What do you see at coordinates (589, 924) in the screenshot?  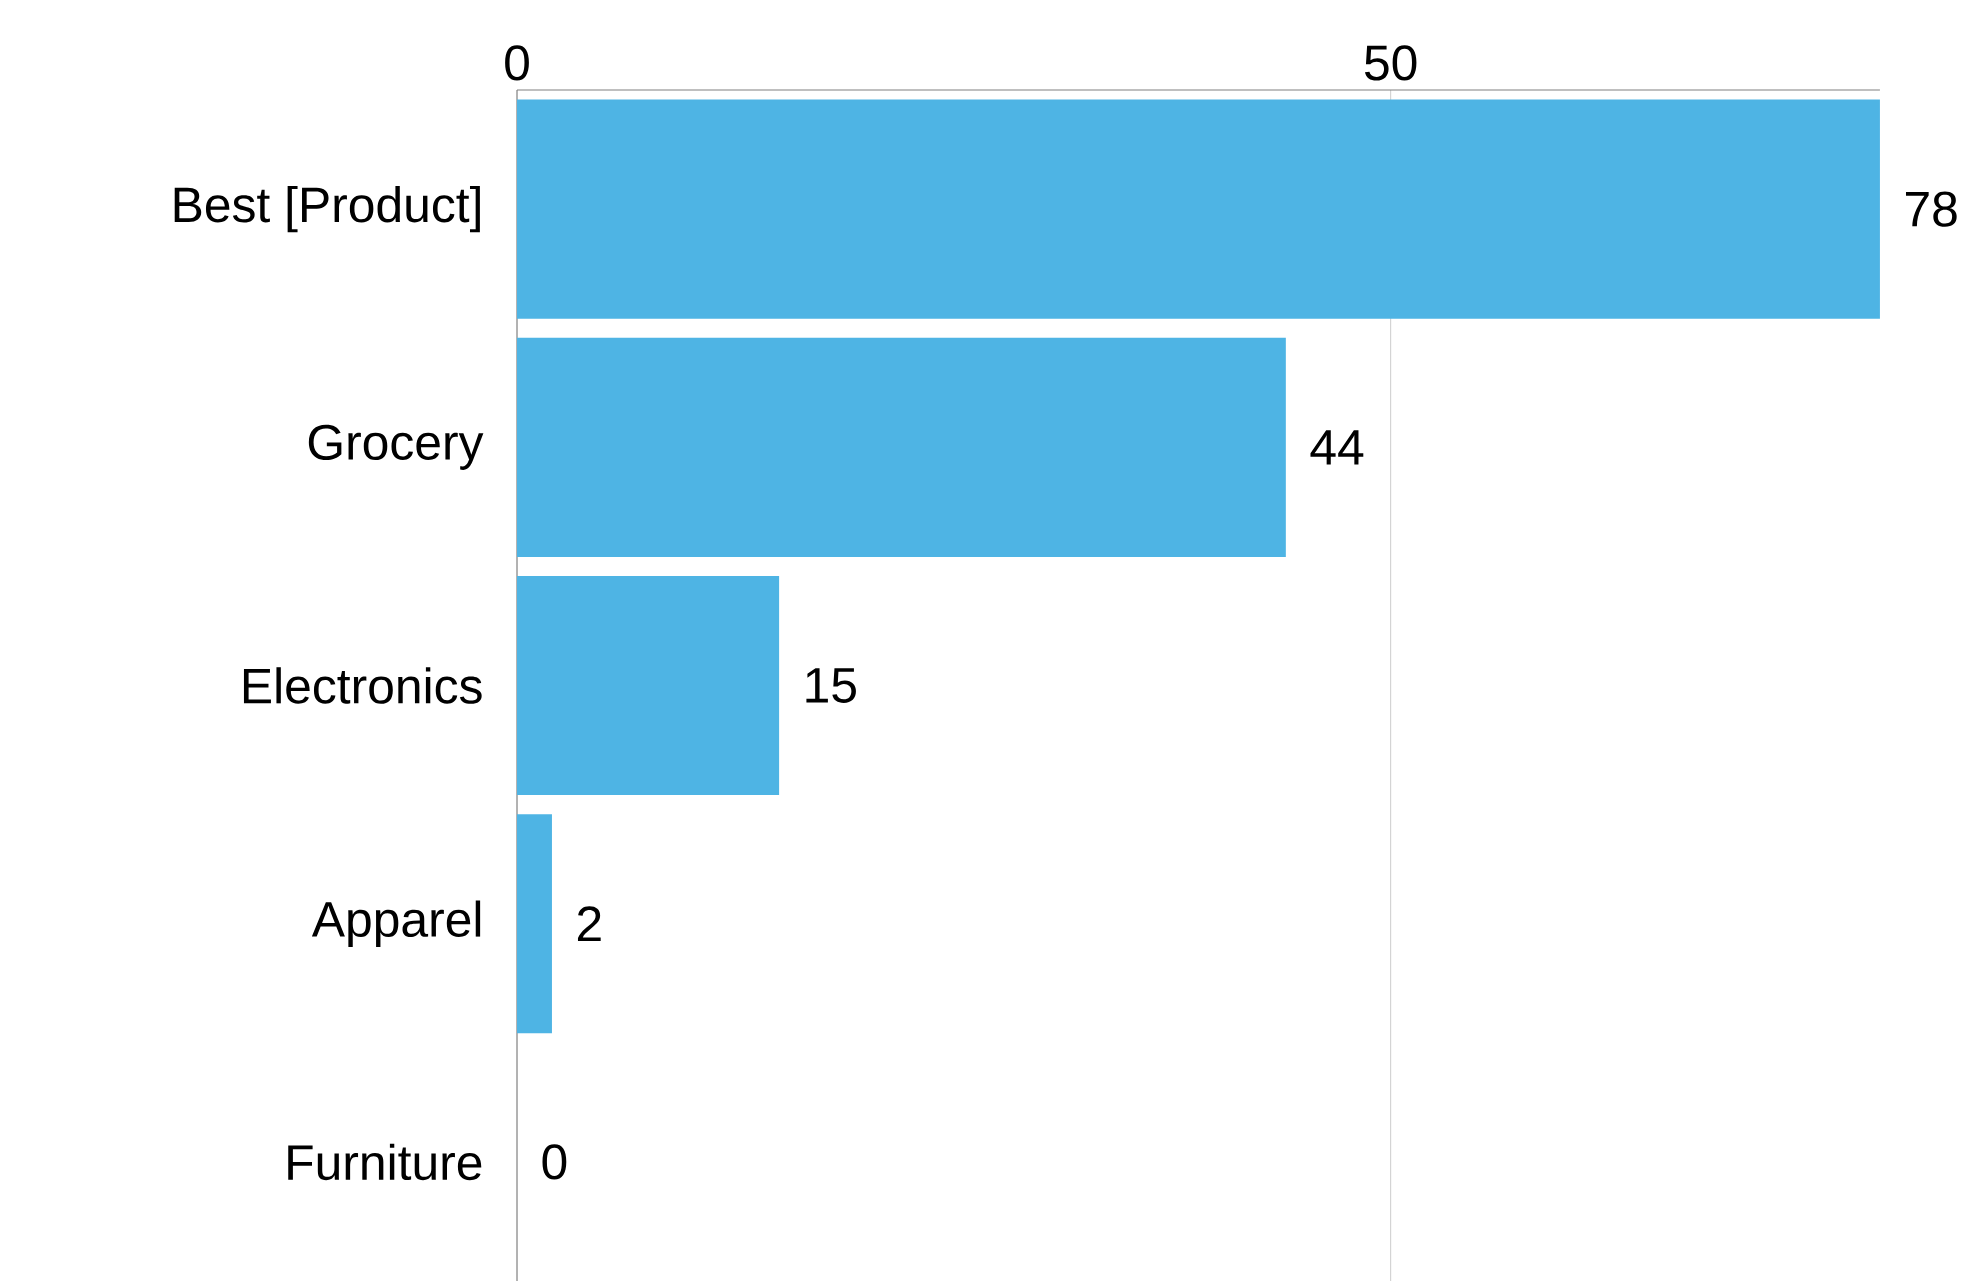 I see `data-label: 2` at bounding box center [589, 924].